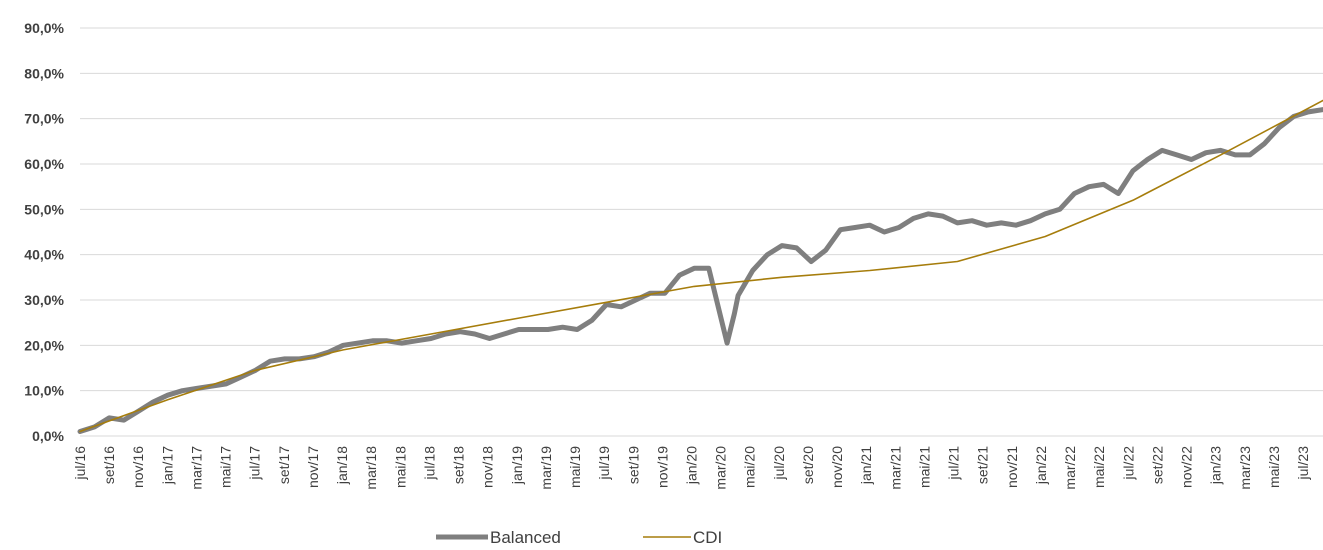 The image size is (1323, 550). I want to click on x-tick-label: jan/19, so click(517, 465).